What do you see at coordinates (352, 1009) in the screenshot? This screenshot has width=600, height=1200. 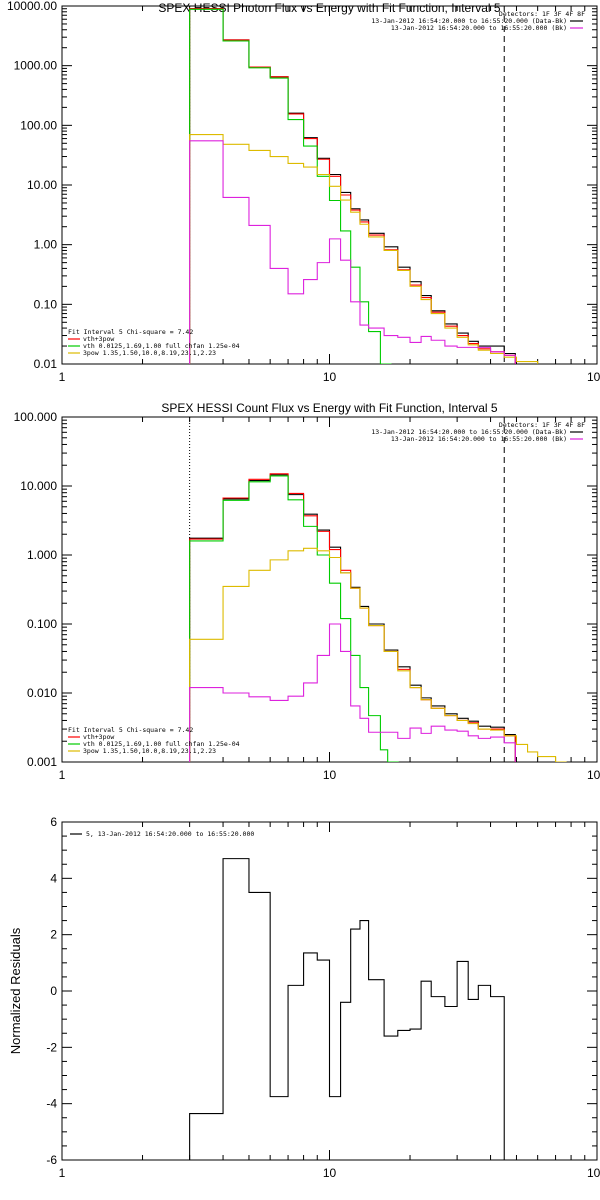 I see `series-line-residuals` at bounding box center [352, 1009].